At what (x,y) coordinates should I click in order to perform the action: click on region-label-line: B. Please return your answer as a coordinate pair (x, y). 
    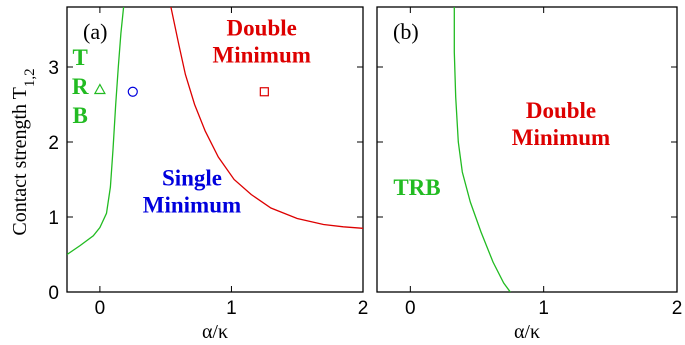
    Looking at the image, I should click on (79, 115).